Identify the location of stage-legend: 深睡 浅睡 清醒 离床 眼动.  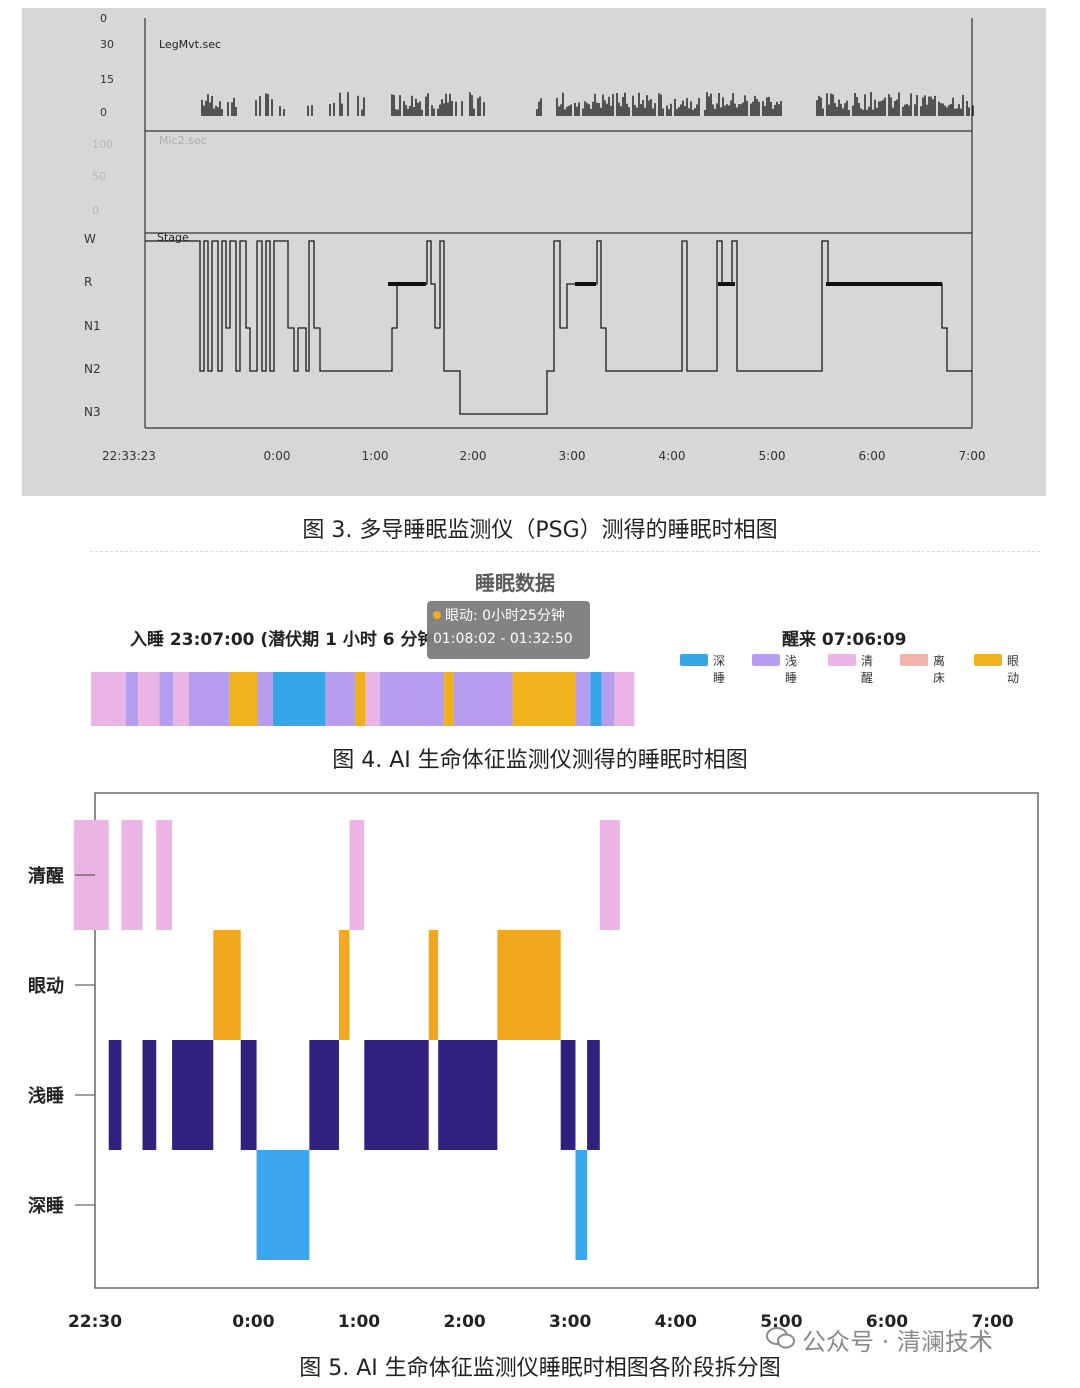
(860, 668).